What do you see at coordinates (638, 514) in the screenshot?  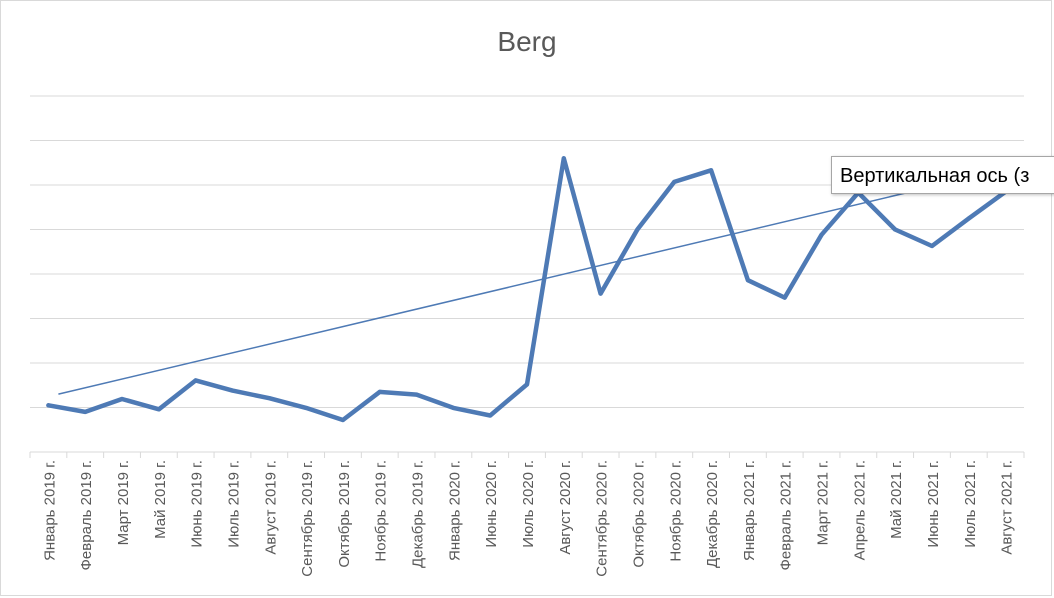 I see `x-tick-label: Октябрь 2020 г.` at bounding box center [638, 514].